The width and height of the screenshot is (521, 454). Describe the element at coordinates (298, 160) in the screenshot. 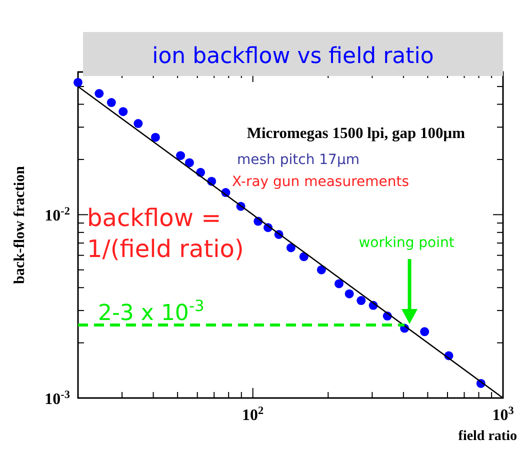

I see `annotation: mesh pitch 17μm` at that location.